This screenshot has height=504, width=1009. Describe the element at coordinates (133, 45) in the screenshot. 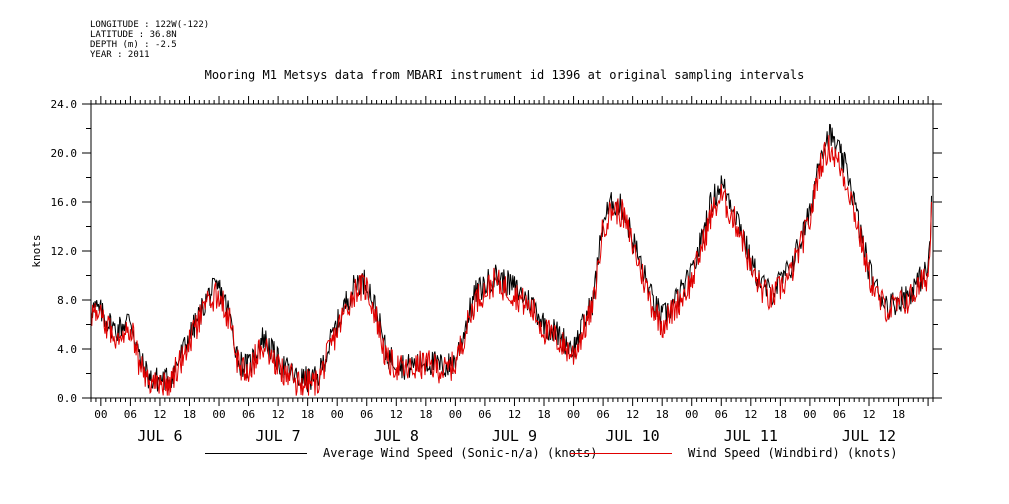

I see `depth-label: DEPTH (m) : -2.5` at that location.